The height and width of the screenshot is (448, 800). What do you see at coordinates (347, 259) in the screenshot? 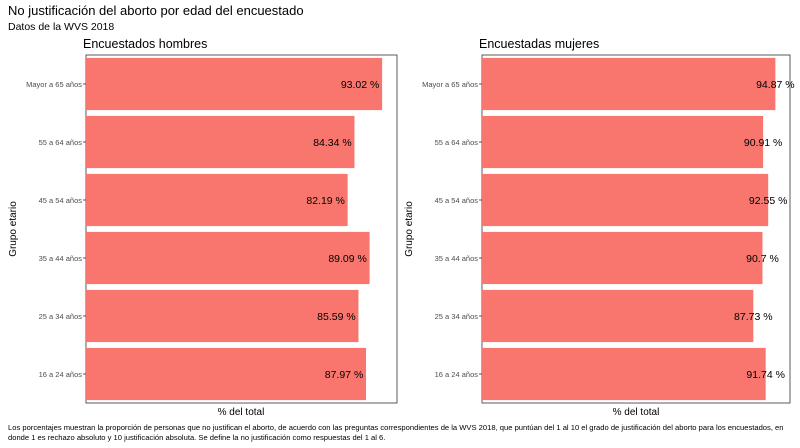
I see `bar-value-label: 89.09 %` at bounding box center [347, 259].